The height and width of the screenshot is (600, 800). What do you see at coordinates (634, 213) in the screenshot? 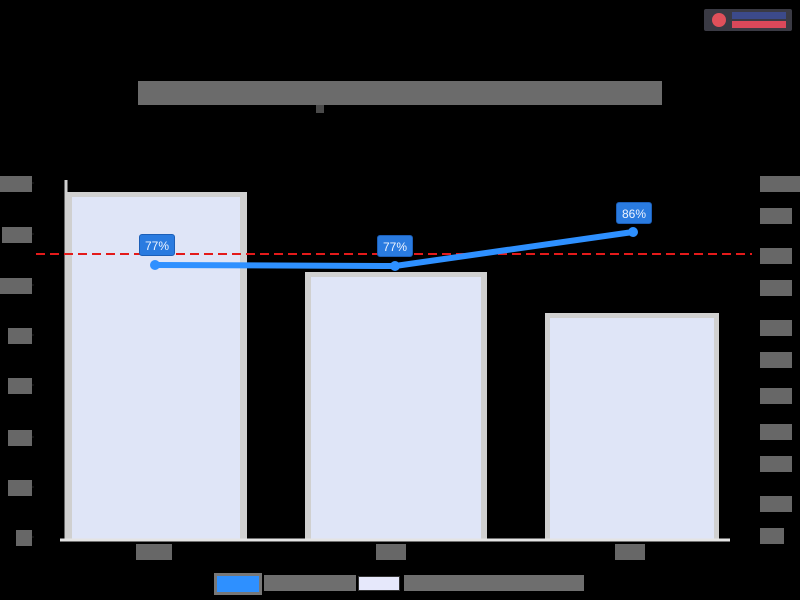
I see `data-label-3: 86%` at bounding box center [634, 213].